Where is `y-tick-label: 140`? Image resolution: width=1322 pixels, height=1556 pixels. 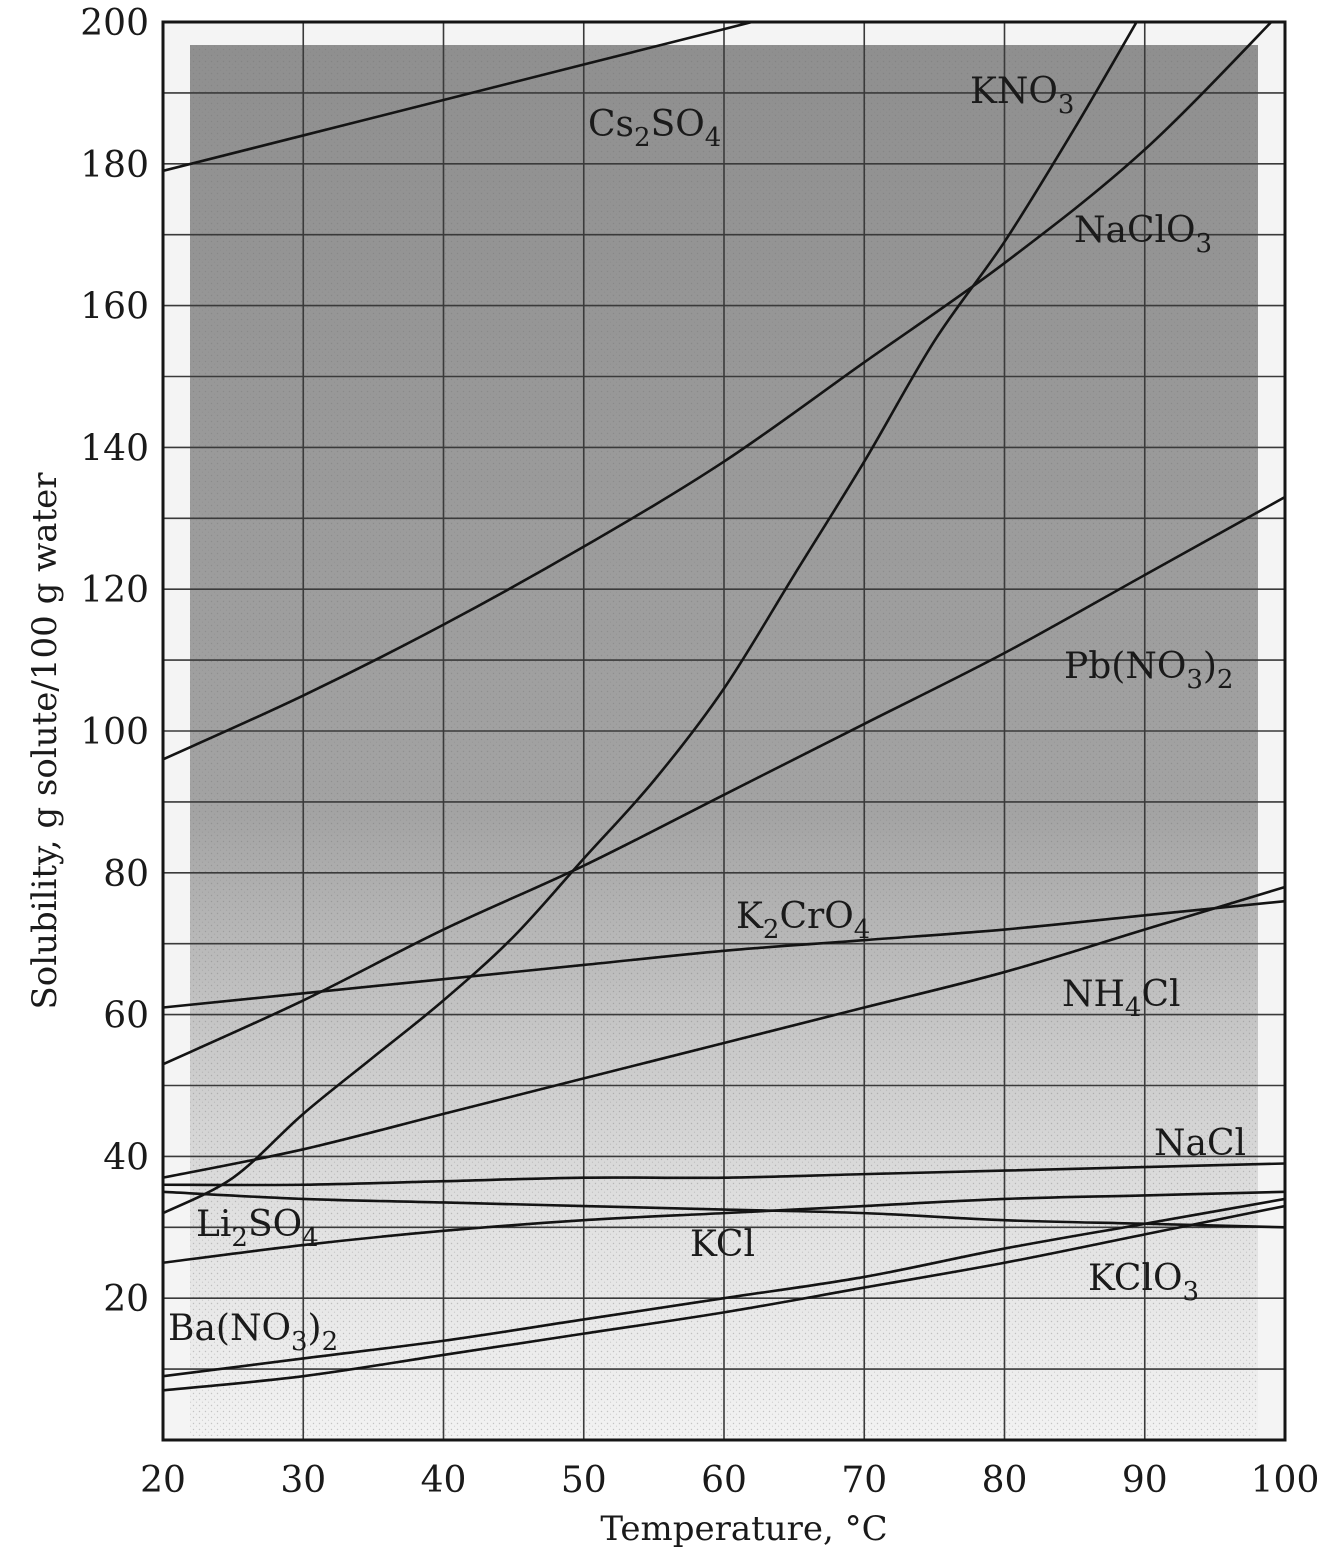
y-tick-label: 140 is located at coordinates (114, 448).